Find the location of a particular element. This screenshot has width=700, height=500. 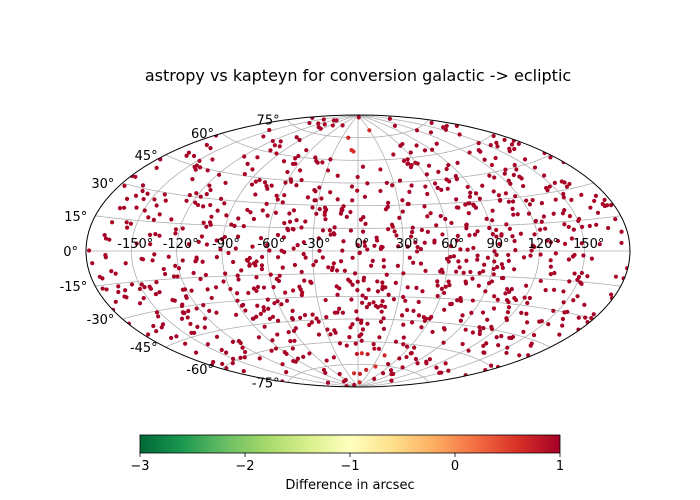

x-tick-label: -90° is located at coordinates (226, 244).